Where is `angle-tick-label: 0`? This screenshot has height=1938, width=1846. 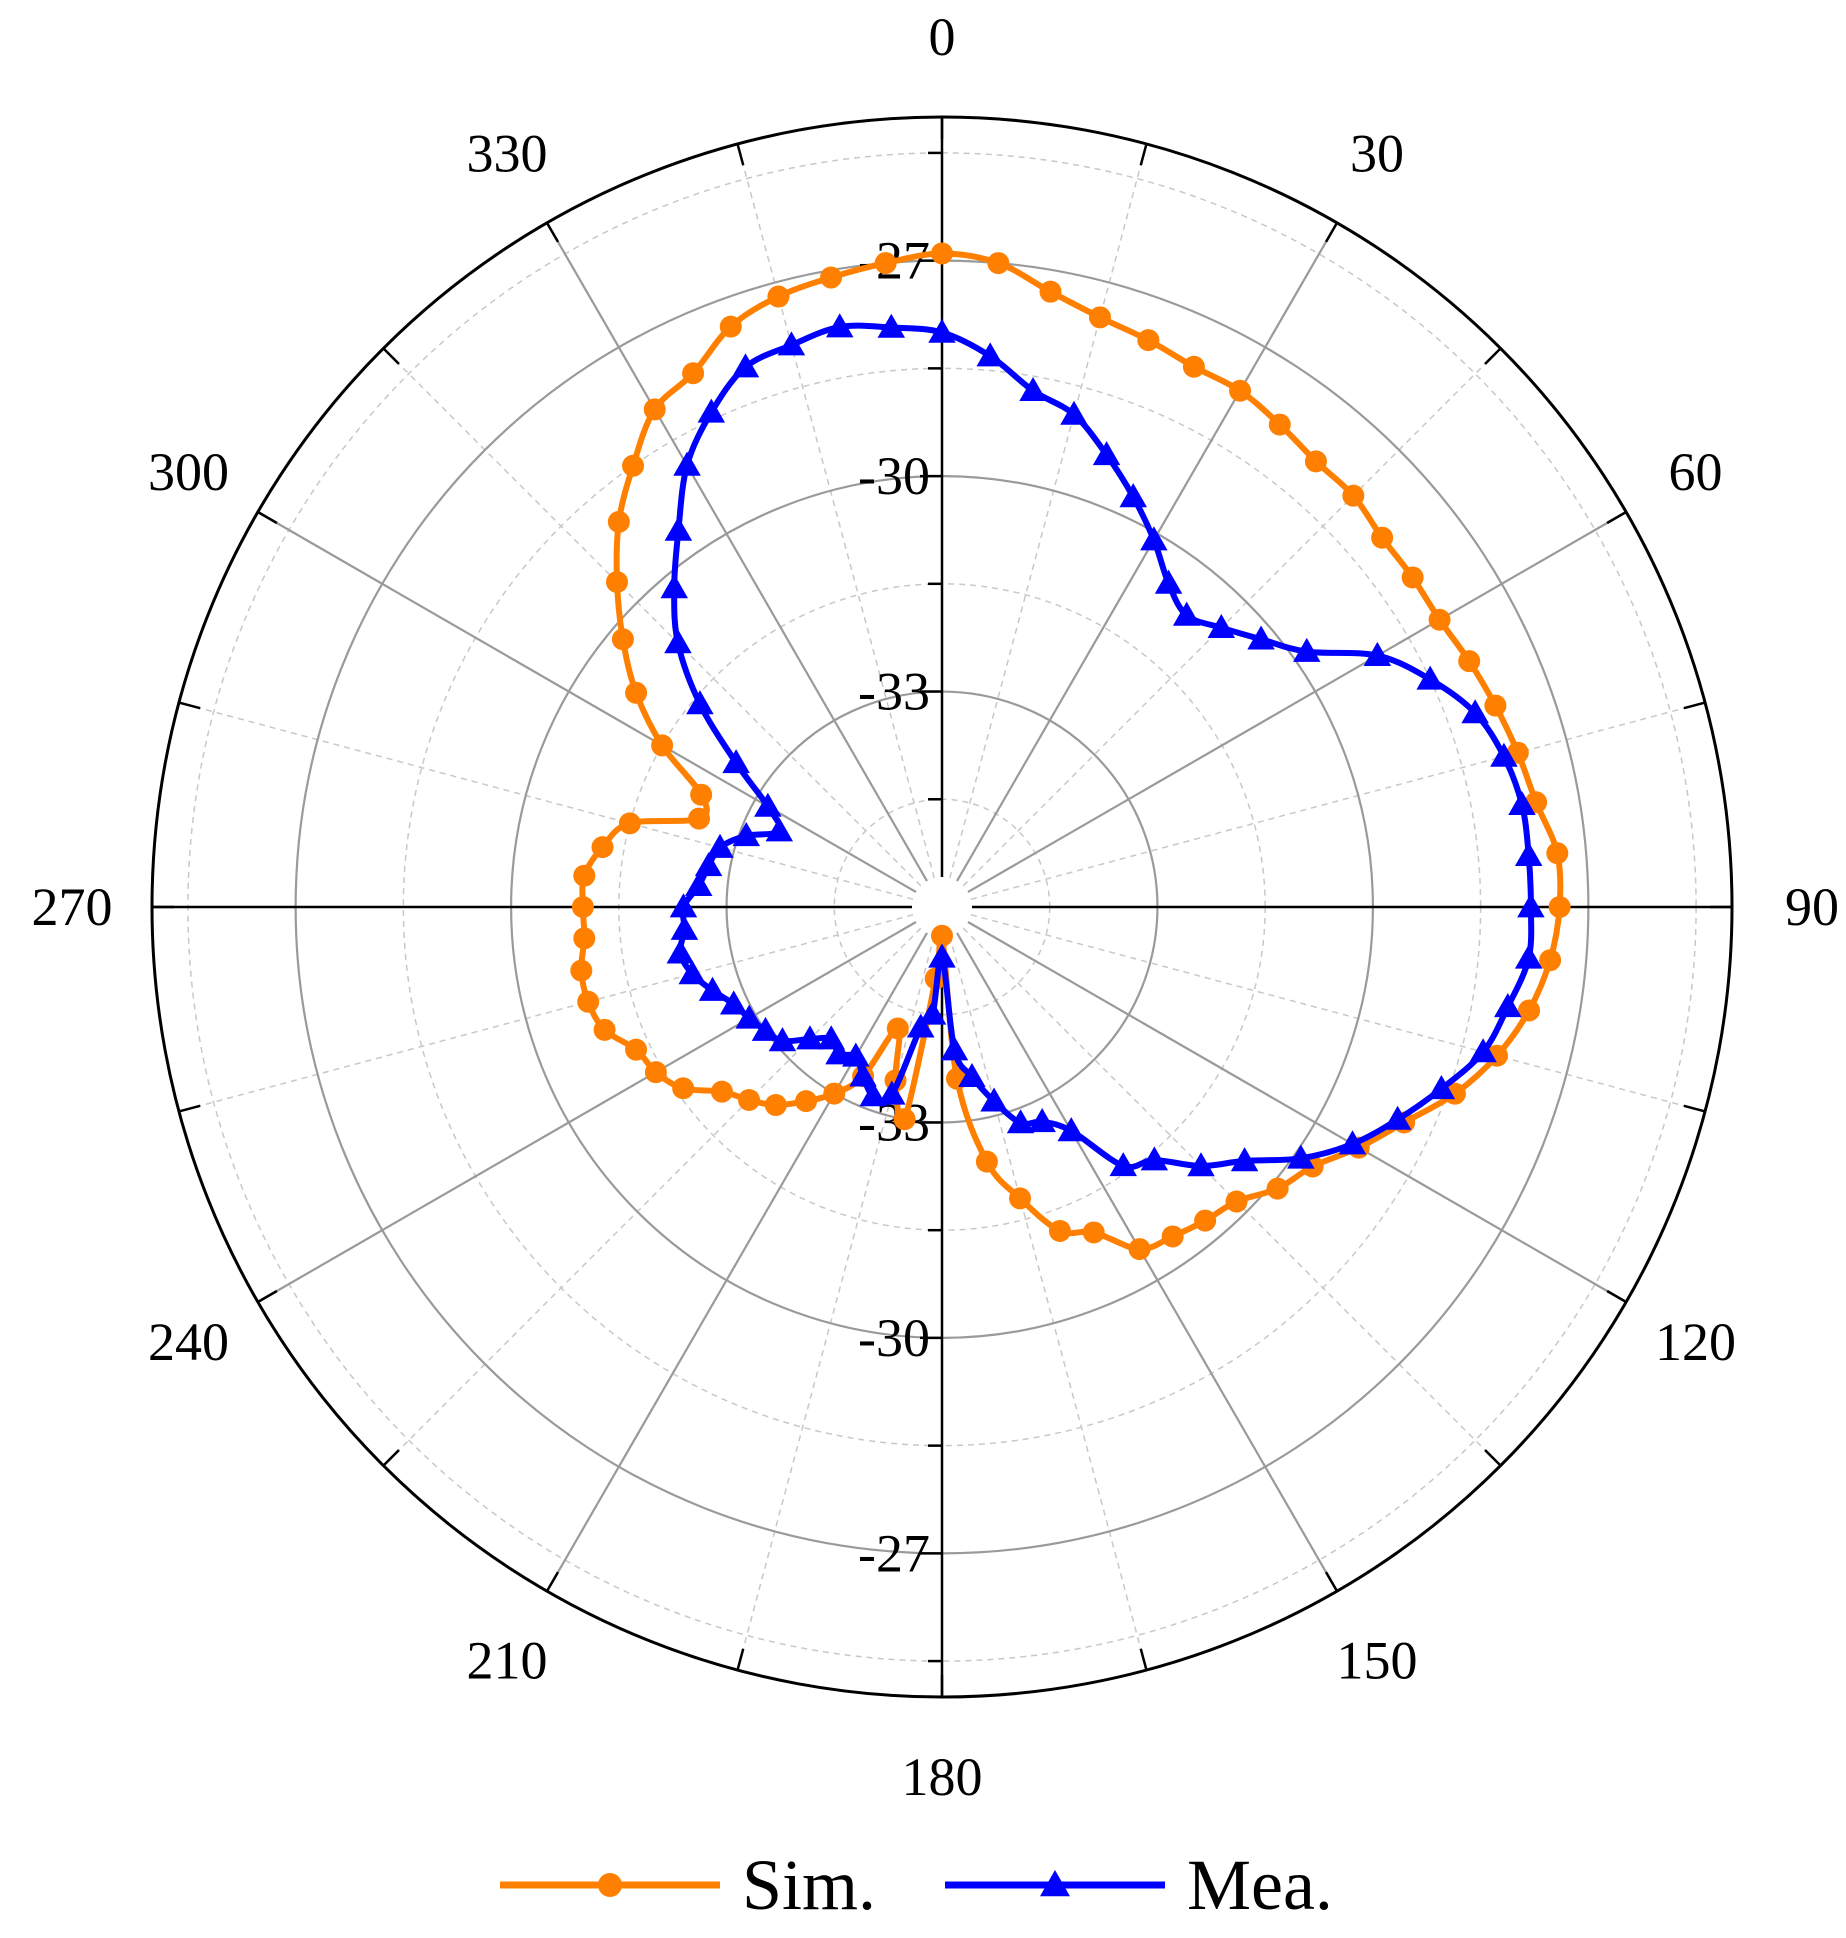 angle-tick-label: 0 is located at coordinates (942, 37).